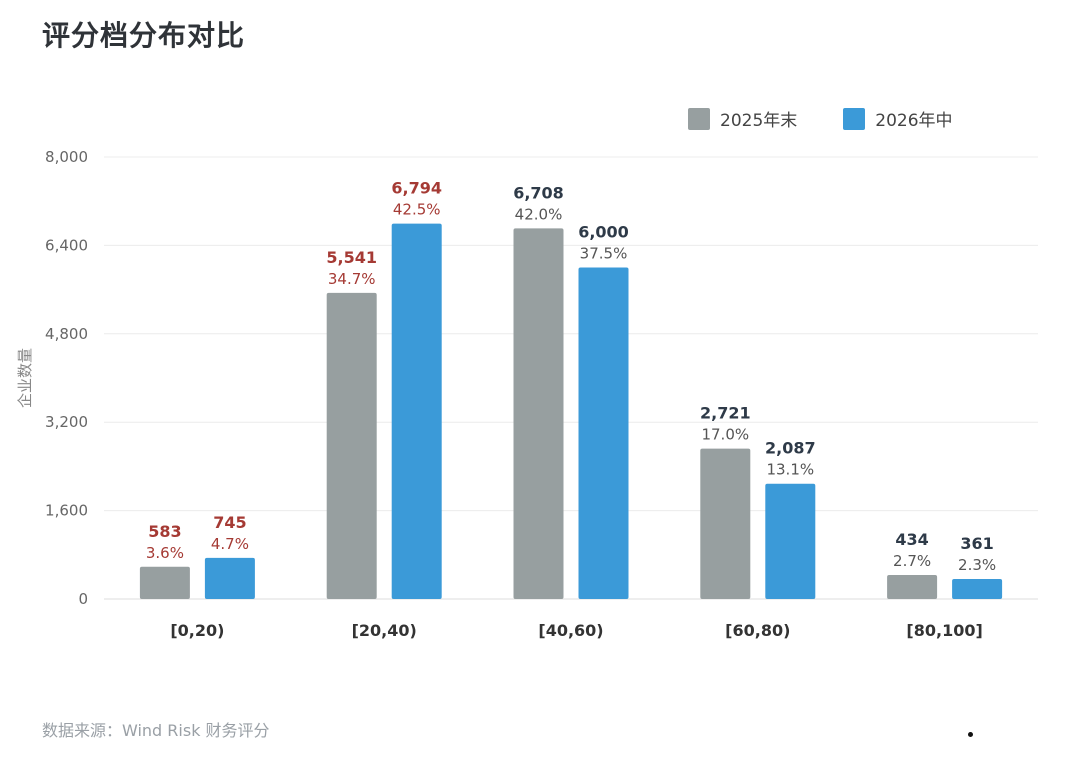 The height and width of the screenshot is (759, 1080). I want to click on bar-pct-label: 17.0%, so click(725, 435).